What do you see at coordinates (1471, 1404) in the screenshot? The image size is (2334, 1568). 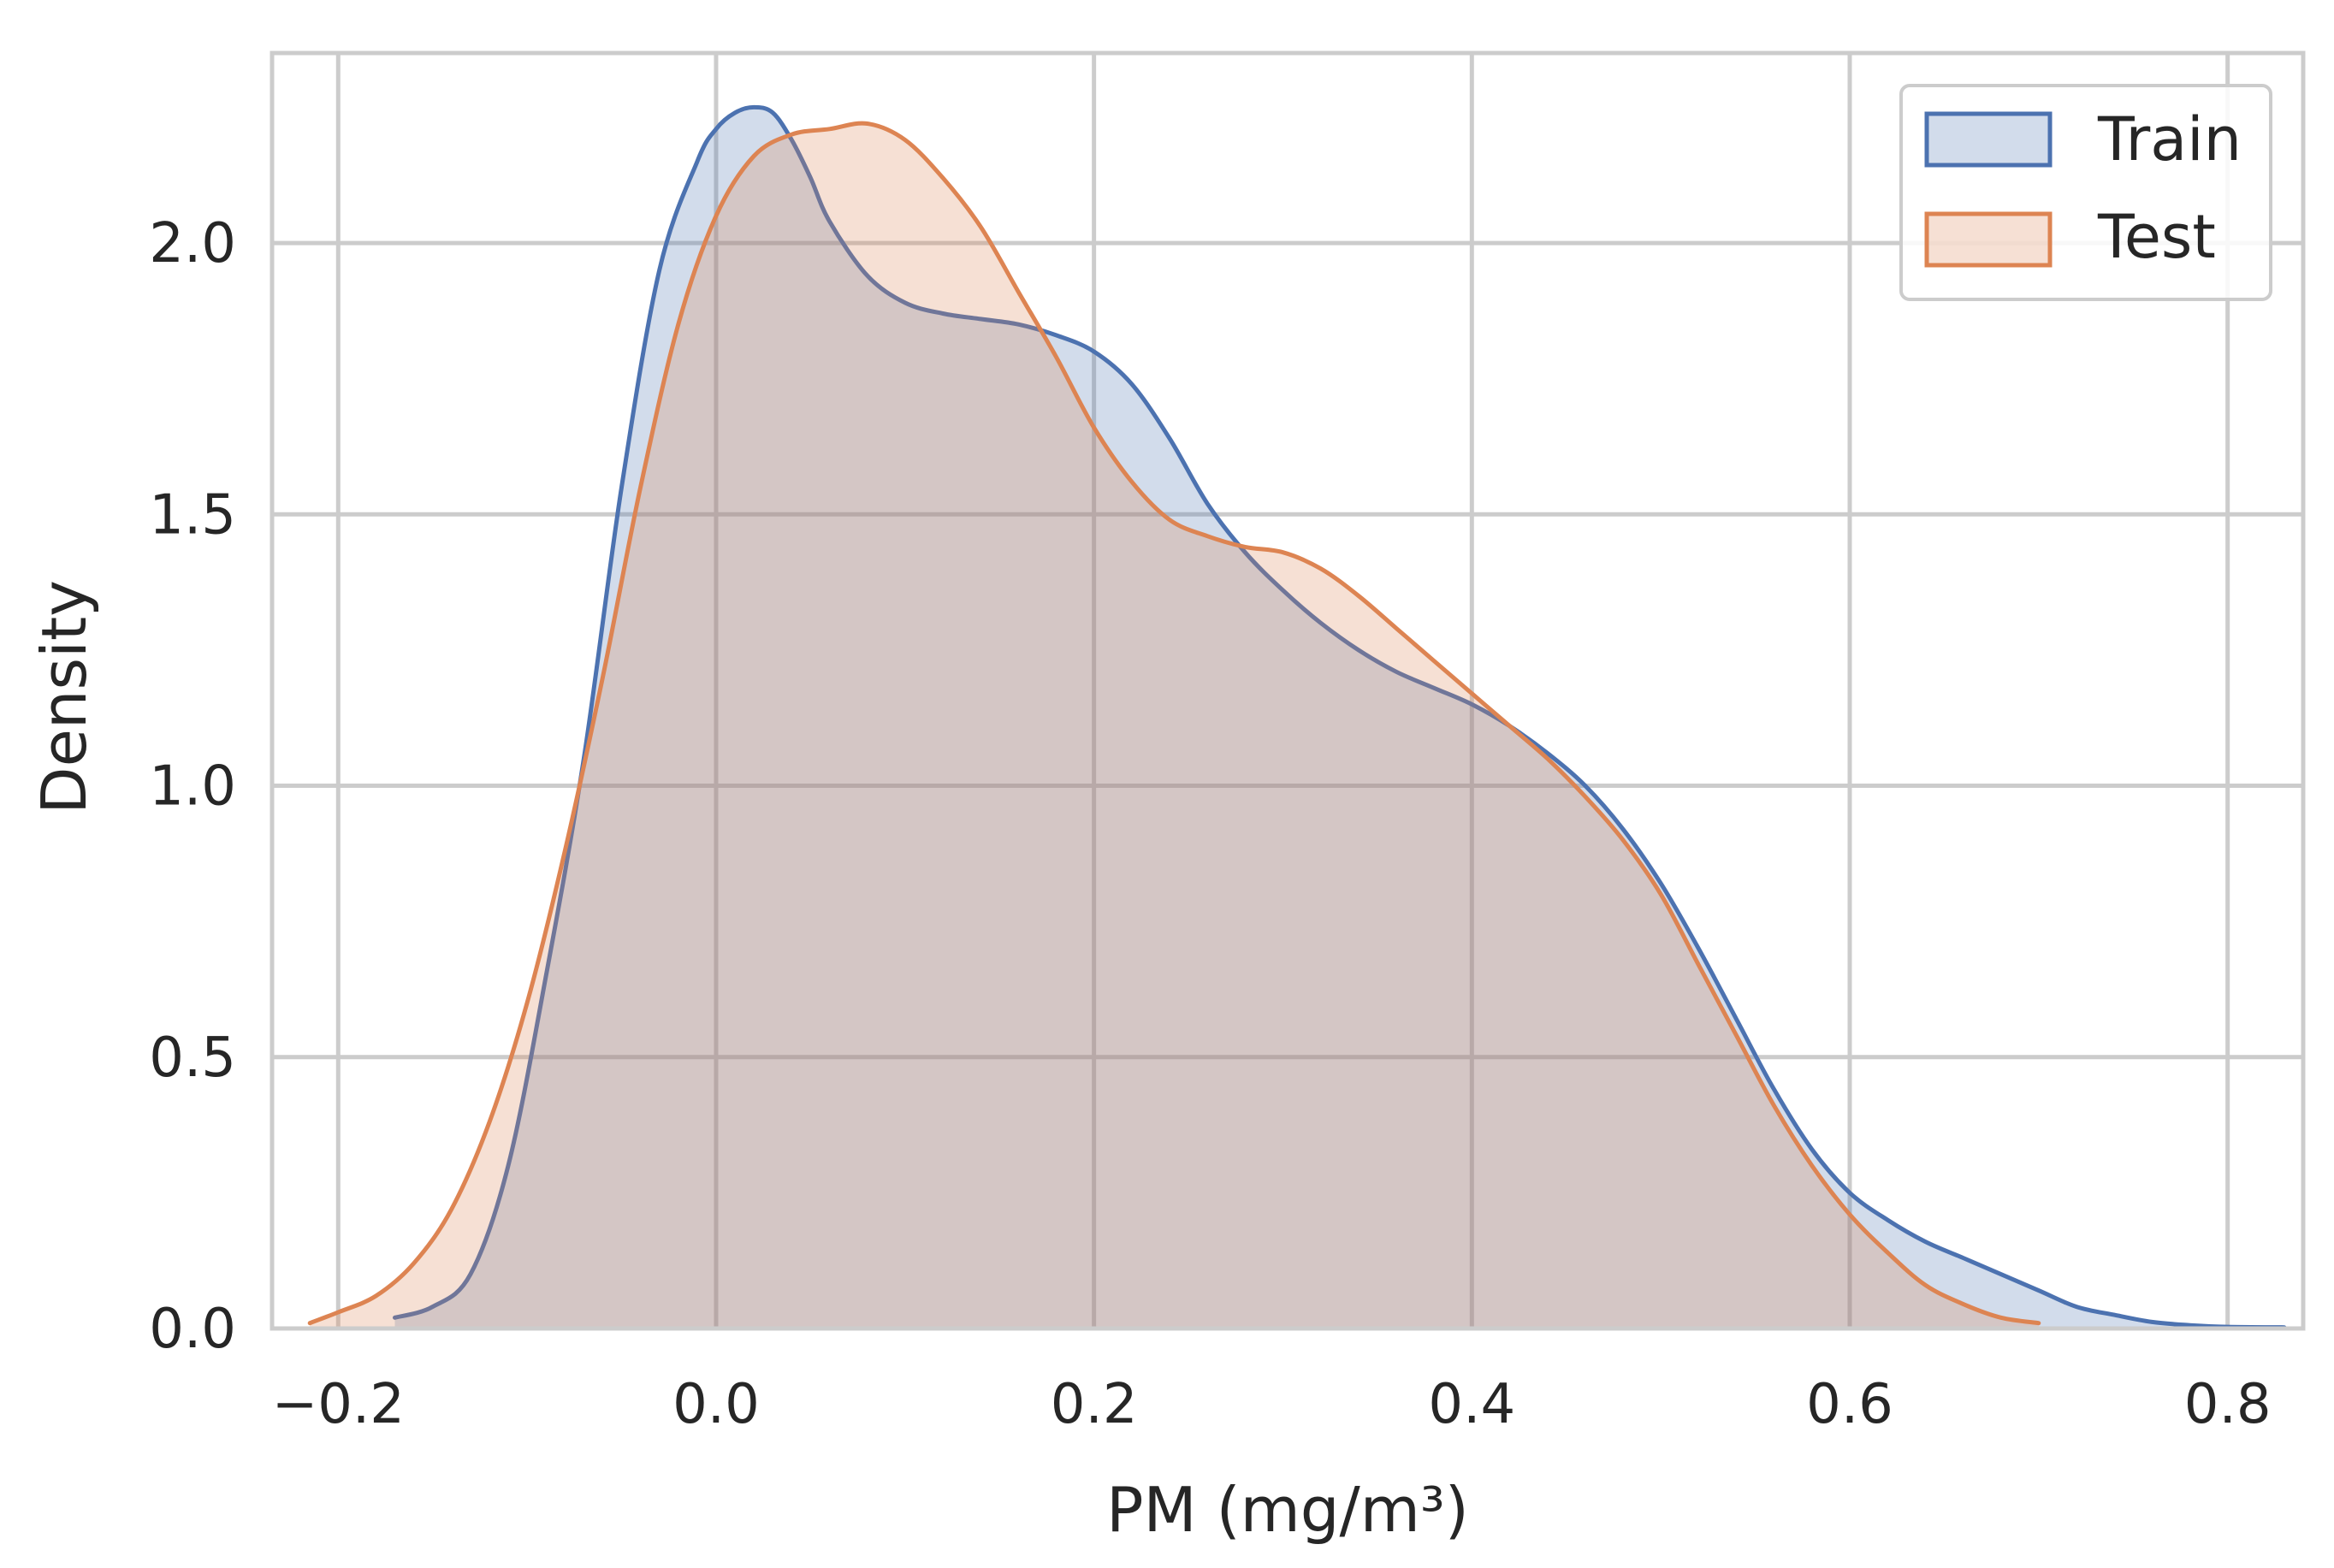 I see `x-tick-label: 0.4` at bounding box center [1471, 1404].